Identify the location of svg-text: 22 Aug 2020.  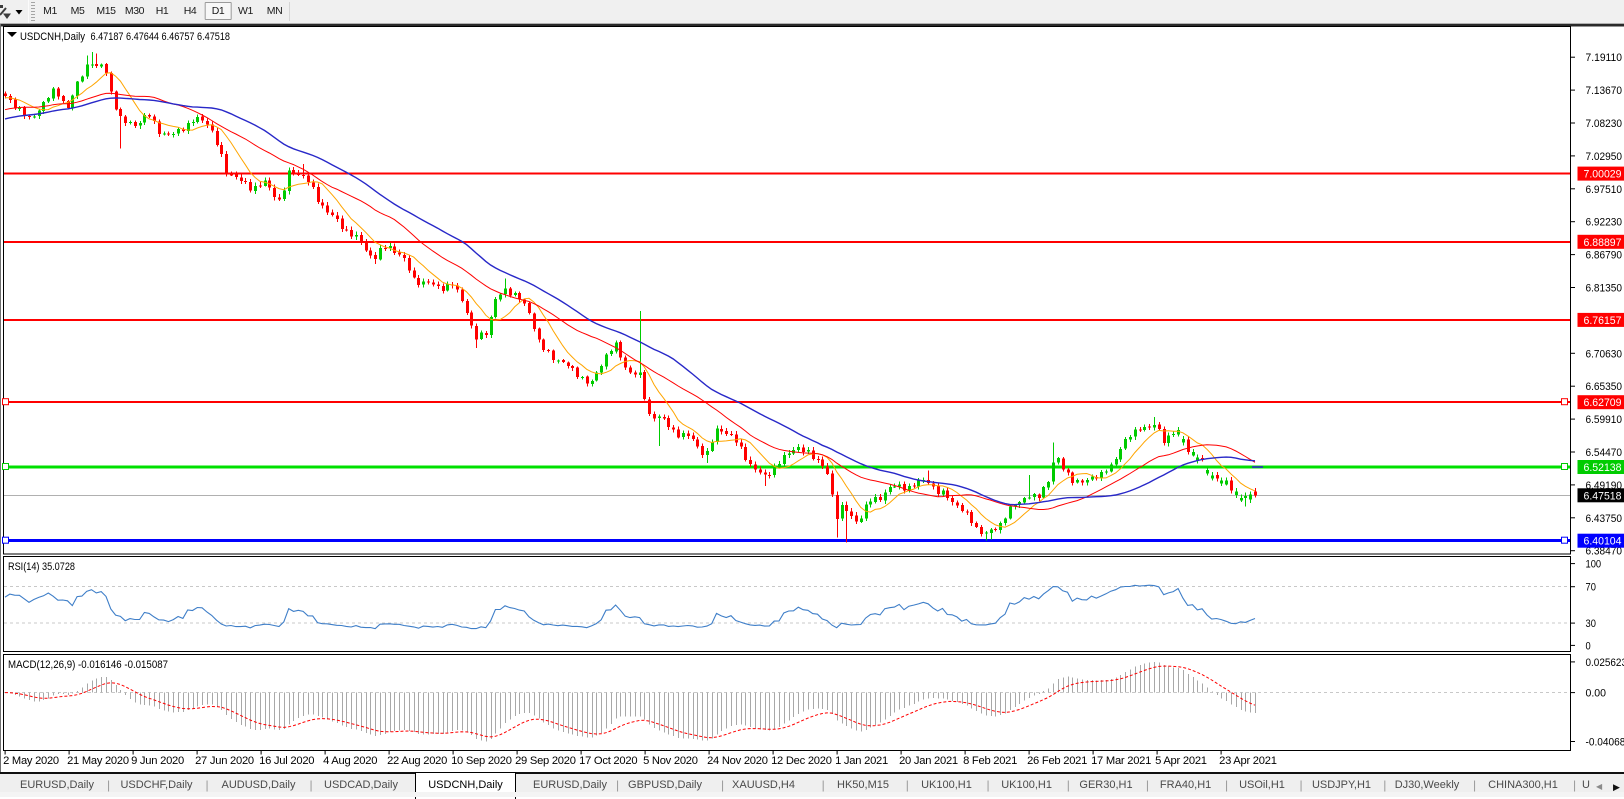
(417, 761).